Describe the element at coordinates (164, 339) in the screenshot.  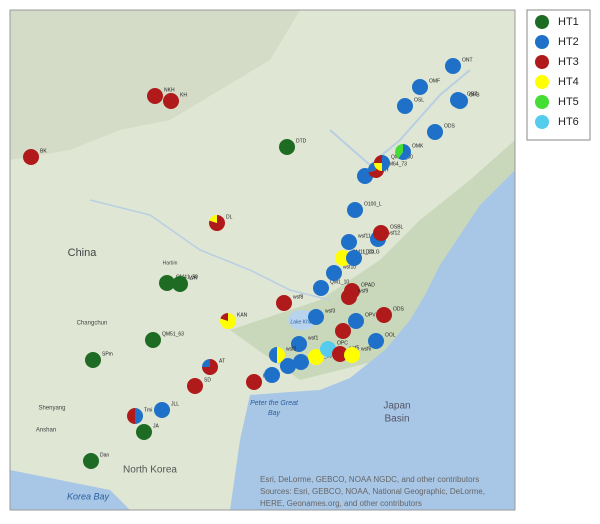
I see `site-marker: QM51_63` at that location.